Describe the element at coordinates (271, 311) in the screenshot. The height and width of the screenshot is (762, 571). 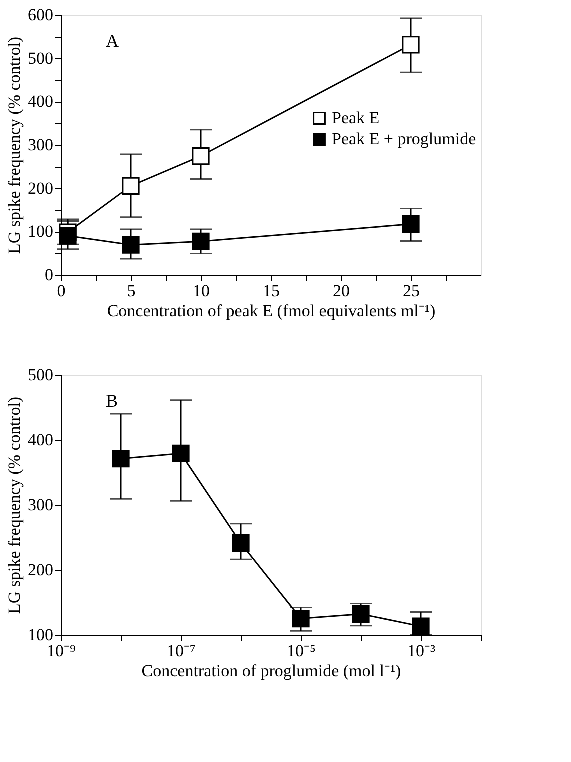
I see `x-axis-title: Concentration of peak E (fmol equivalents ml⁻¹)` at that location.